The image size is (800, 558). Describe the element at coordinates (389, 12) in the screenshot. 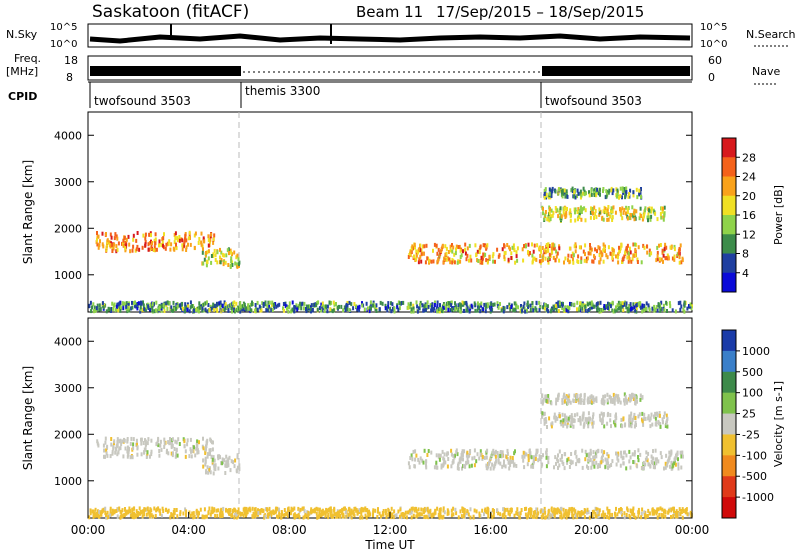

I see `beam-label: Beam 11` at that location.